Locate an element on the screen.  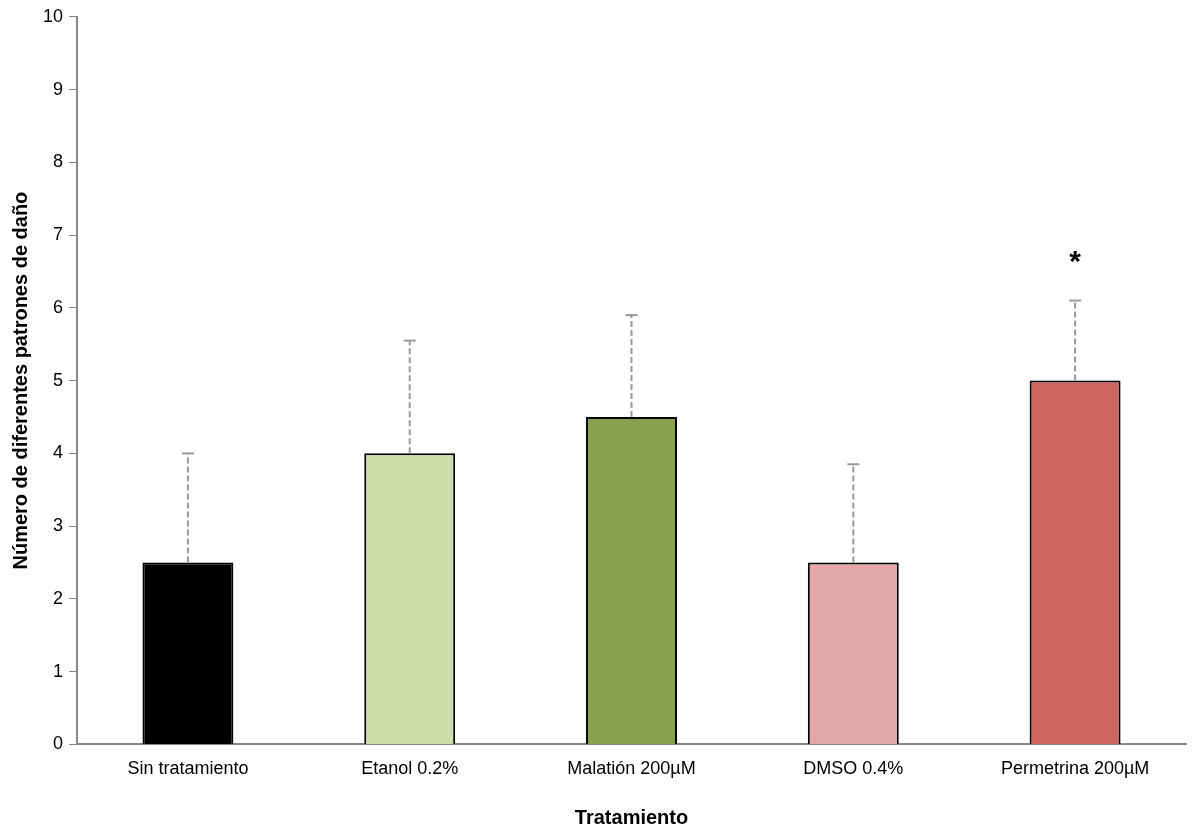
y-tick-label: 4 is located at coordinates (58, 452).